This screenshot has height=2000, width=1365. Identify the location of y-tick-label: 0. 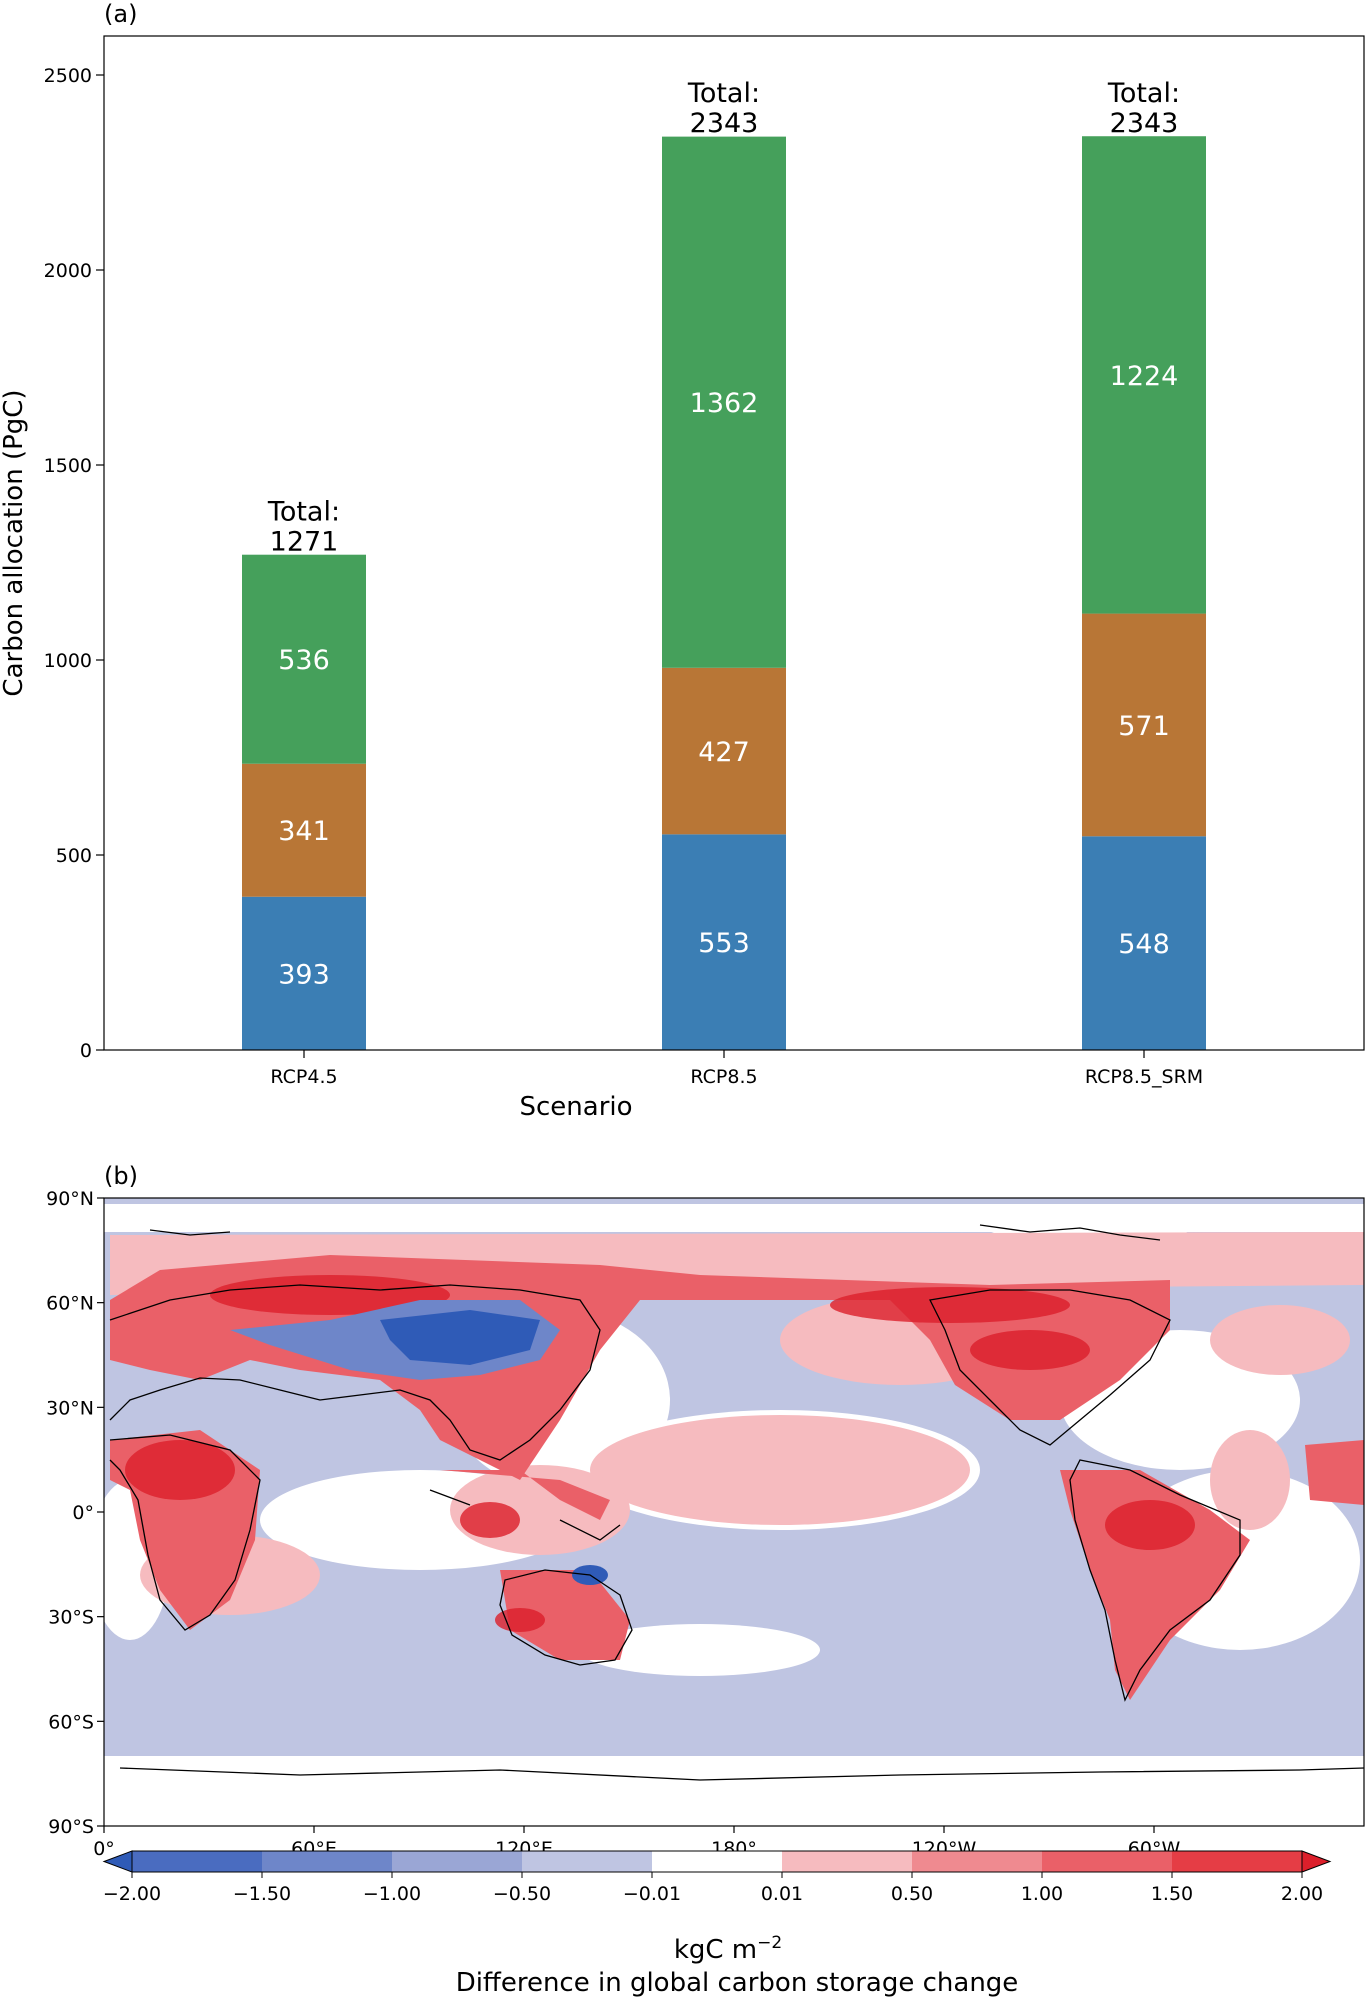
(86, 1051).